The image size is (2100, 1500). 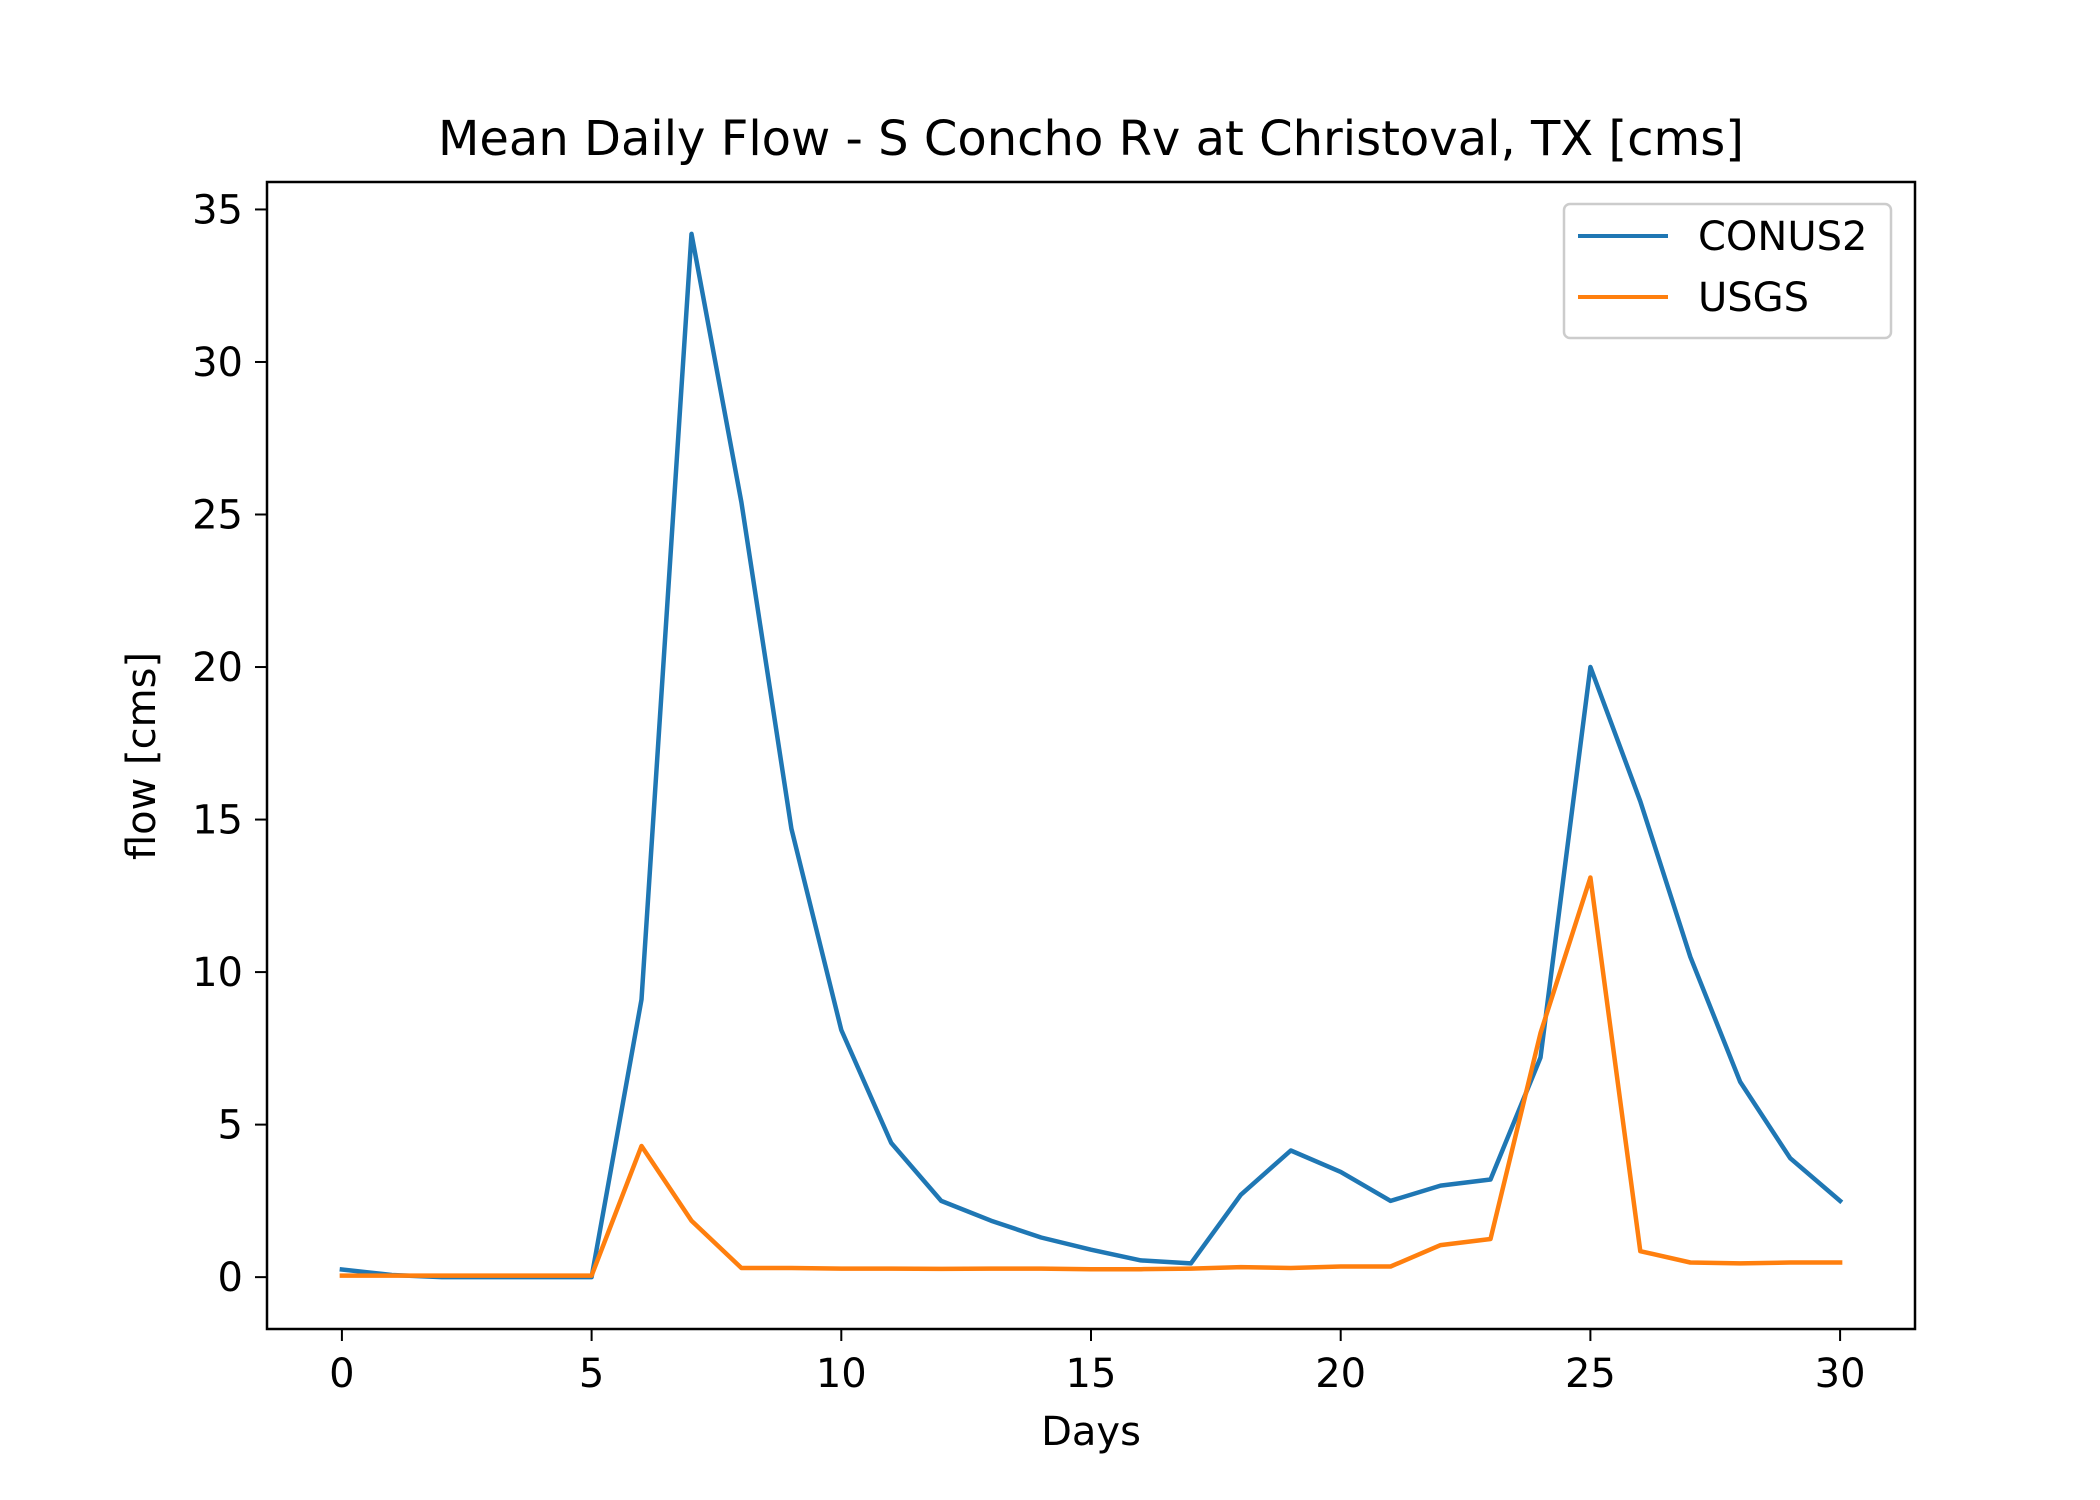 I want to click on y-axis-label: flow [cms], so click(x=142, y=756).